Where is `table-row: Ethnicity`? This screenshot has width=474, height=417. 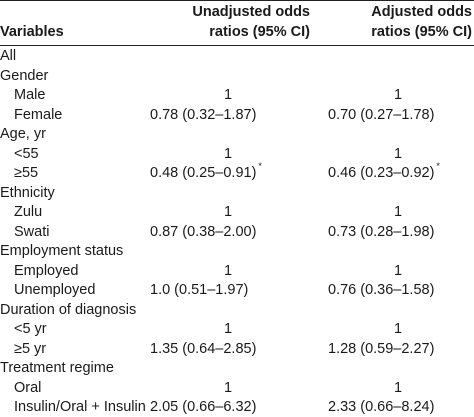
table-row: Ethnicity is located at coordinates (237, 193).